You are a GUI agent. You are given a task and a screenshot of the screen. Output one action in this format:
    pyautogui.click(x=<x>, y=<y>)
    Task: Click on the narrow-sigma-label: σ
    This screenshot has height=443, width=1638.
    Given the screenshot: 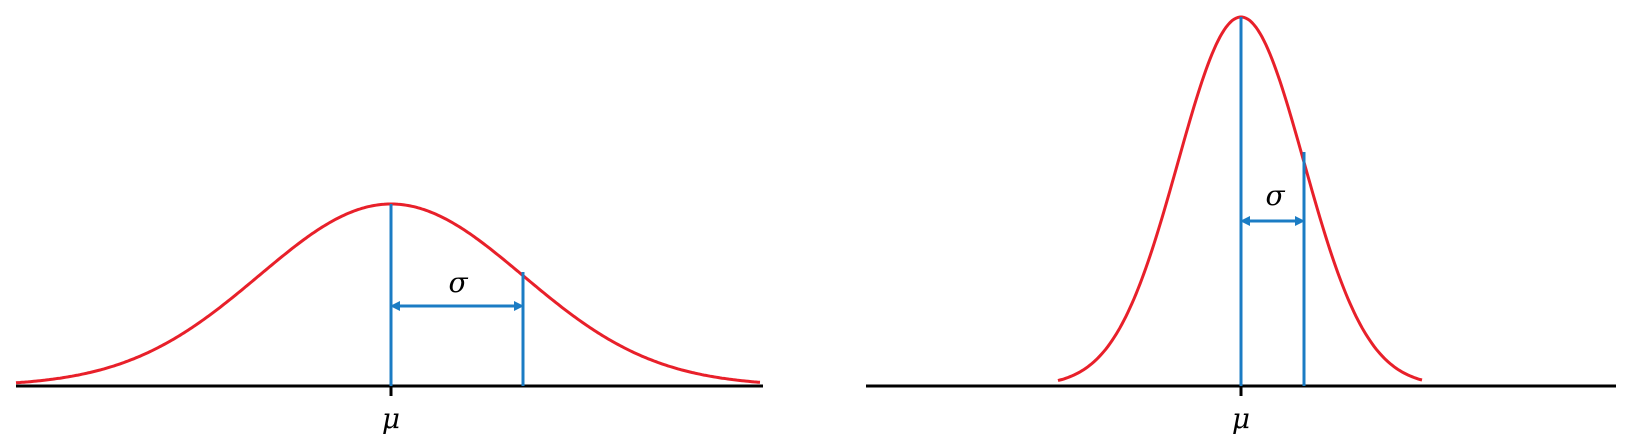 What is the action you would take?
    pyautogui.click(x=1275, y=195)
    